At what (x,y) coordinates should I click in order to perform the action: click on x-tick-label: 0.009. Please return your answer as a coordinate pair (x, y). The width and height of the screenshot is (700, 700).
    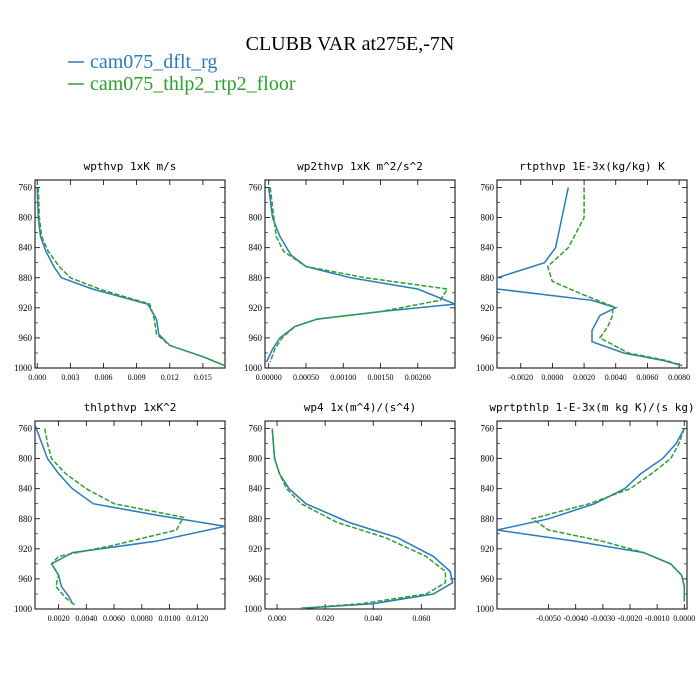
    Looking at the image, I should click on (137, 377).